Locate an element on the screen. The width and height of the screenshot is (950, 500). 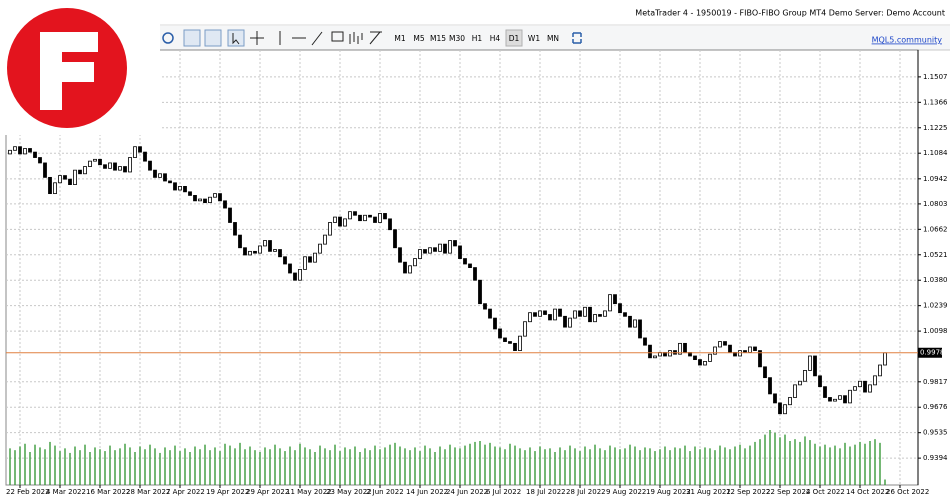
timeframe-button: H4 is located at coordinates (495, 38).